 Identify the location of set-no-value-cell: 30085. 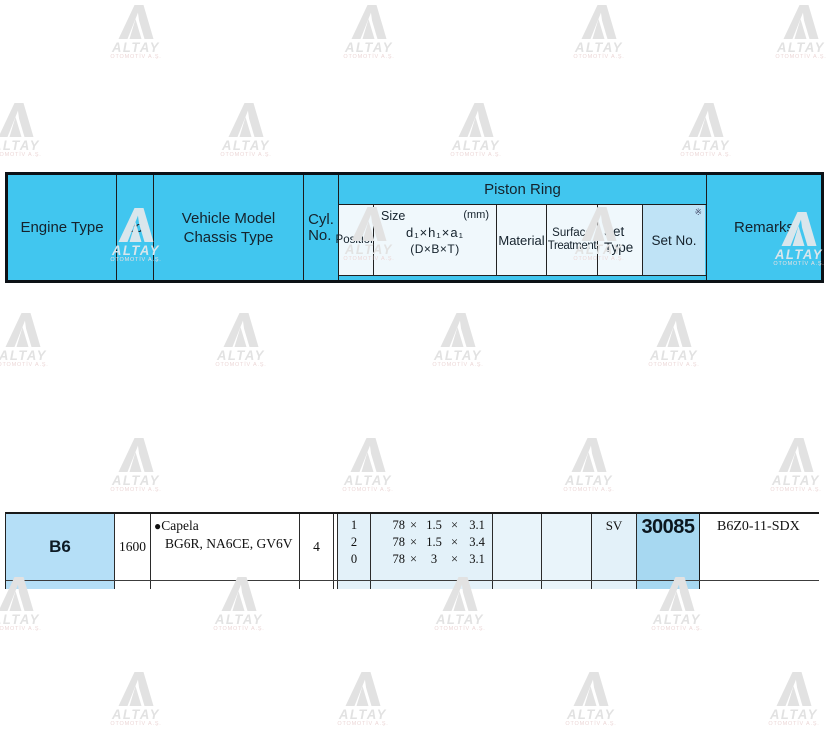
(668, 547).